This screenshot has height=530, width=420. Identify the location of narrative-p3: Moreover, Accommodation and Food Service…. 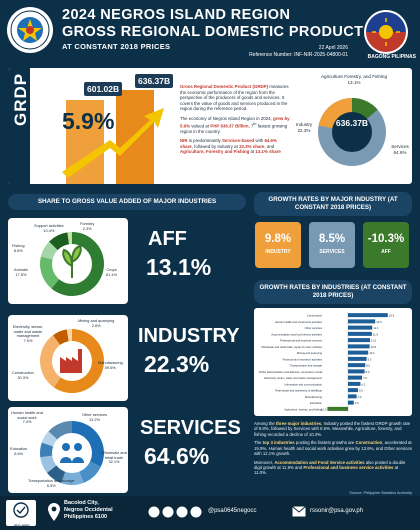
(330, 467).